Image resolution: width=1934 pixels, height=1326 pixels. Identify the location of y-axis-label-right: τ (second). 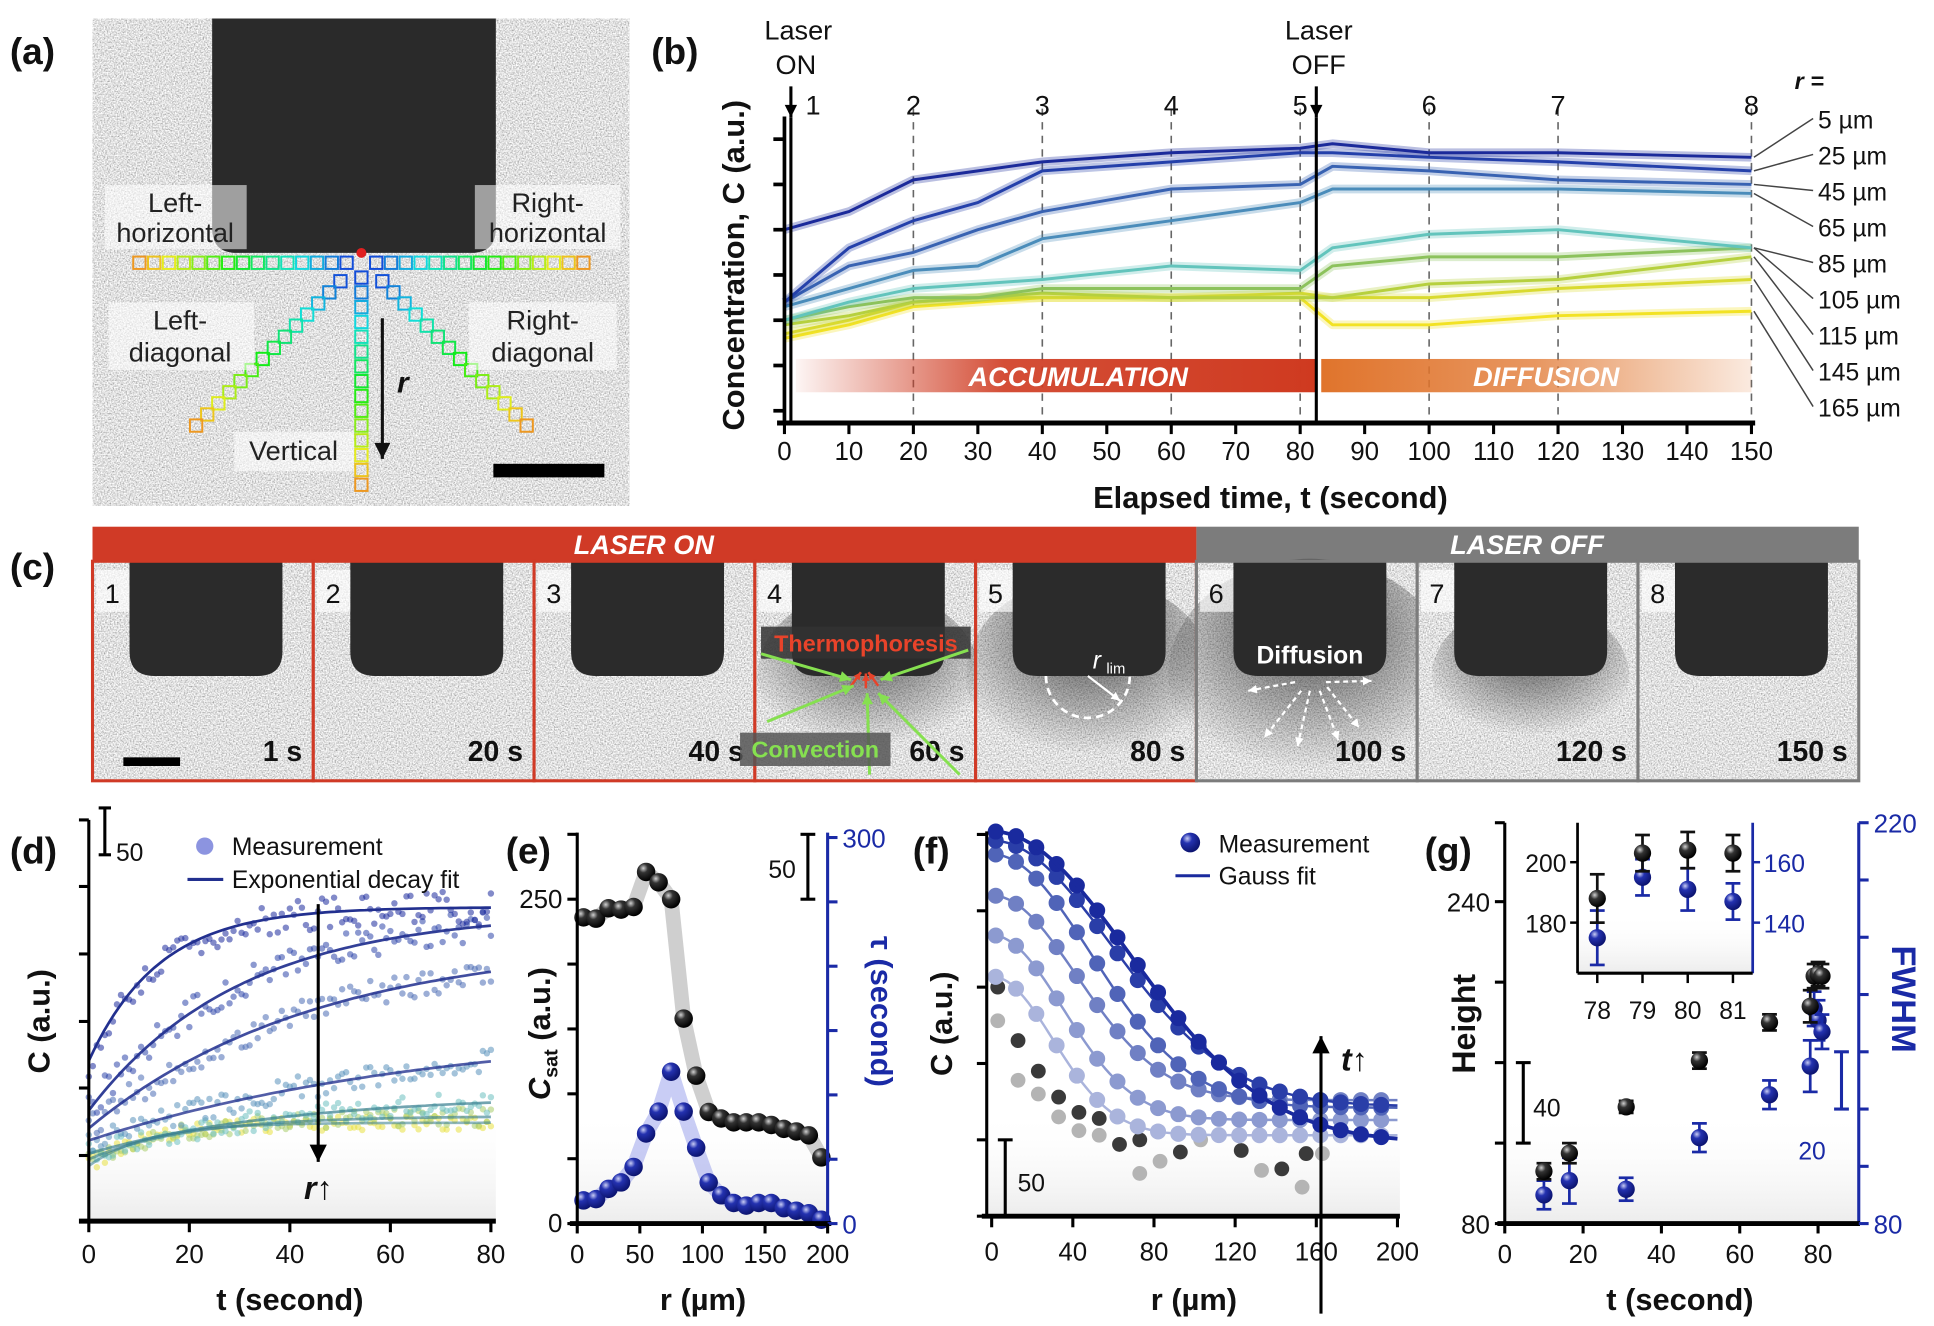
(881, 1011).